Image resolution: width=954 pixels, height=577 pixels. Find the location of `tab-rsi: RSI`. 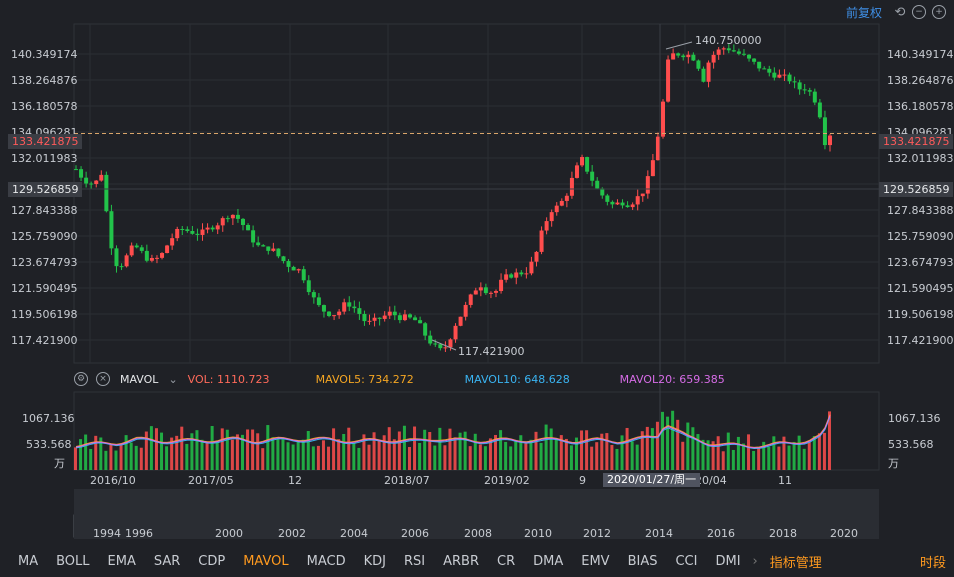

tab-rsi: RSI is located at coordinates (414, 561).